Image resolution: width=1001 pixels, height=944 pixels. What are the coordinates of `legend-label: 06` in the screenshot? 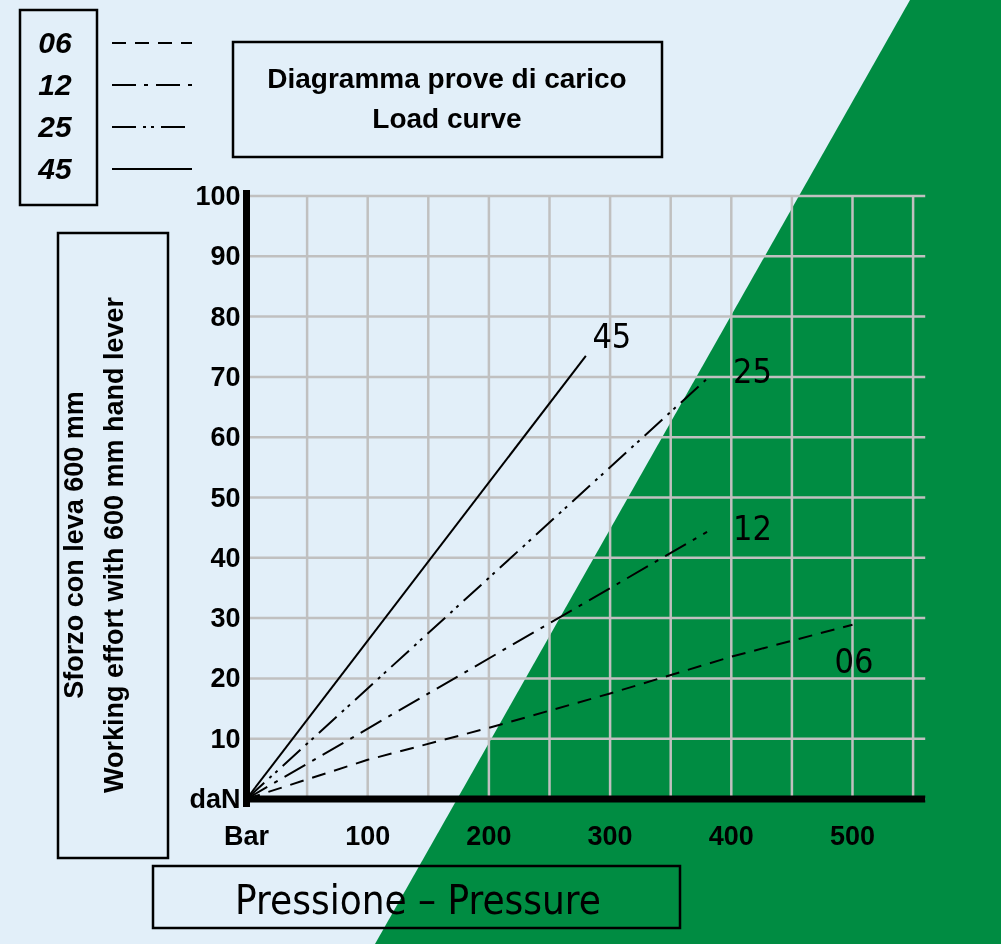 It's located at (55, 42).